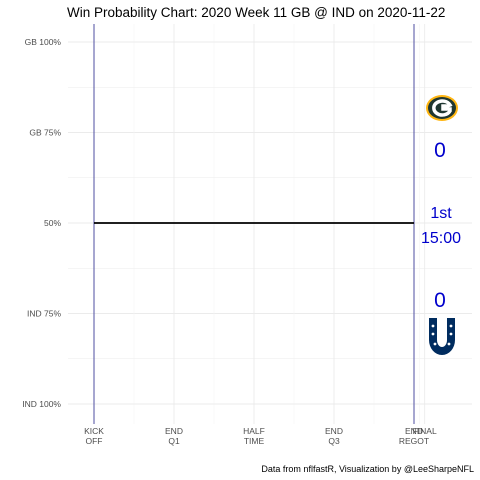 This screenshot has width=480, height=480. What do you see at coordinates (41, 223) in the screenshot?
I see `y-axis-ticks: GB 100% GB 75% 50% IND 75% IND 100%` at bounding box center [41, 223].